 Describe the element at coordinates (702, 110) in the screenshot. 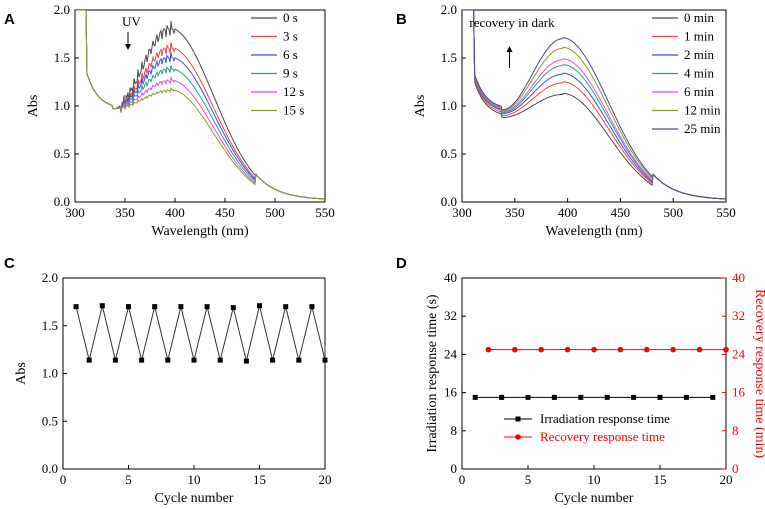

I see `legend-label: 12 min` at that location.